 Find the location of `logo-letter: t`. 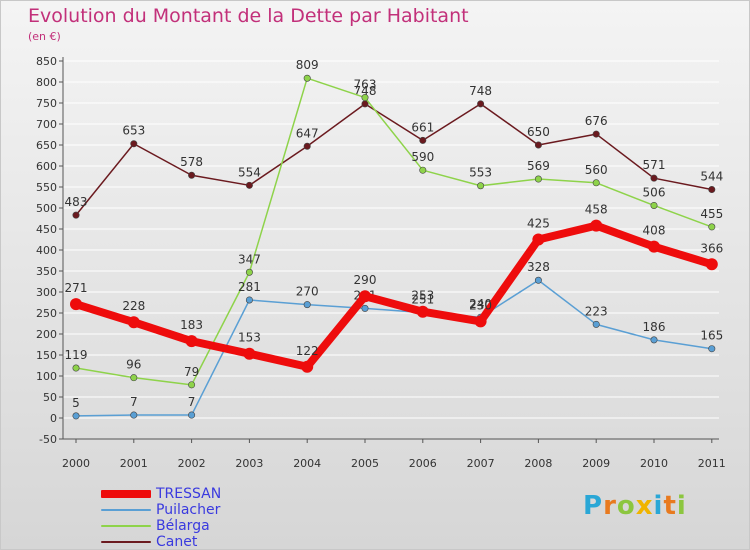

logo-letter: t is located at coordinates (670, 506).